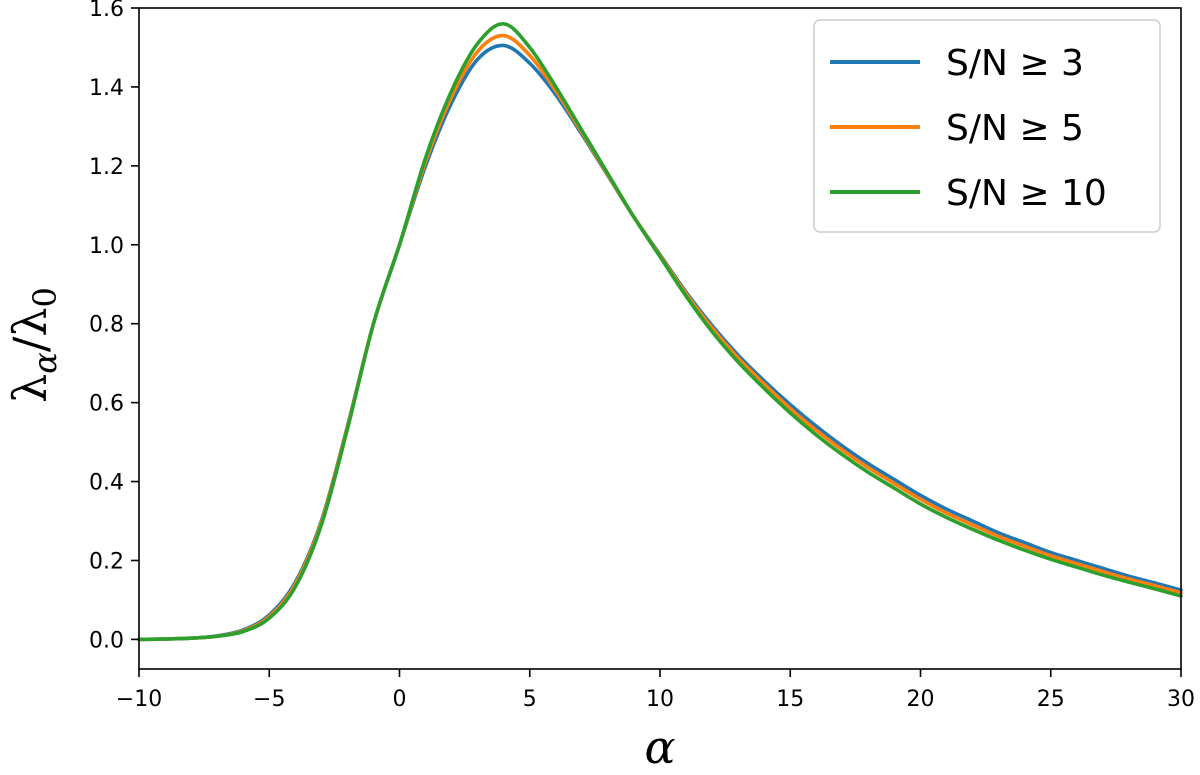 The width and height of the screenshot is (1200, 775). Describe the element at coordinates (106, 11) in the screenshot. I see `y-tick-label: 1.6` at that location.